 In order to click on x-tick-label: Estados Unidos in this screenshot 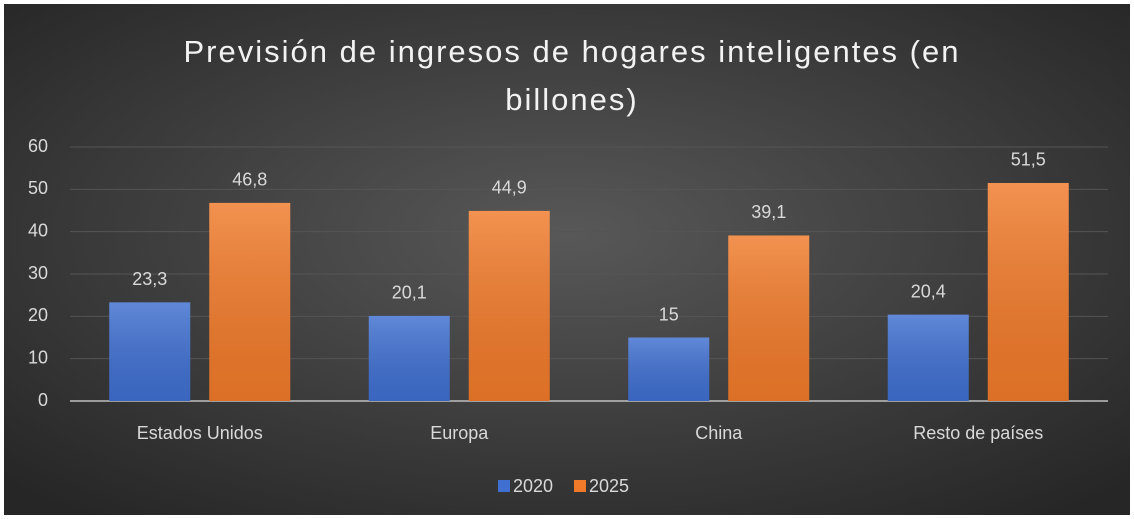, I will do `click(200, 433)`.